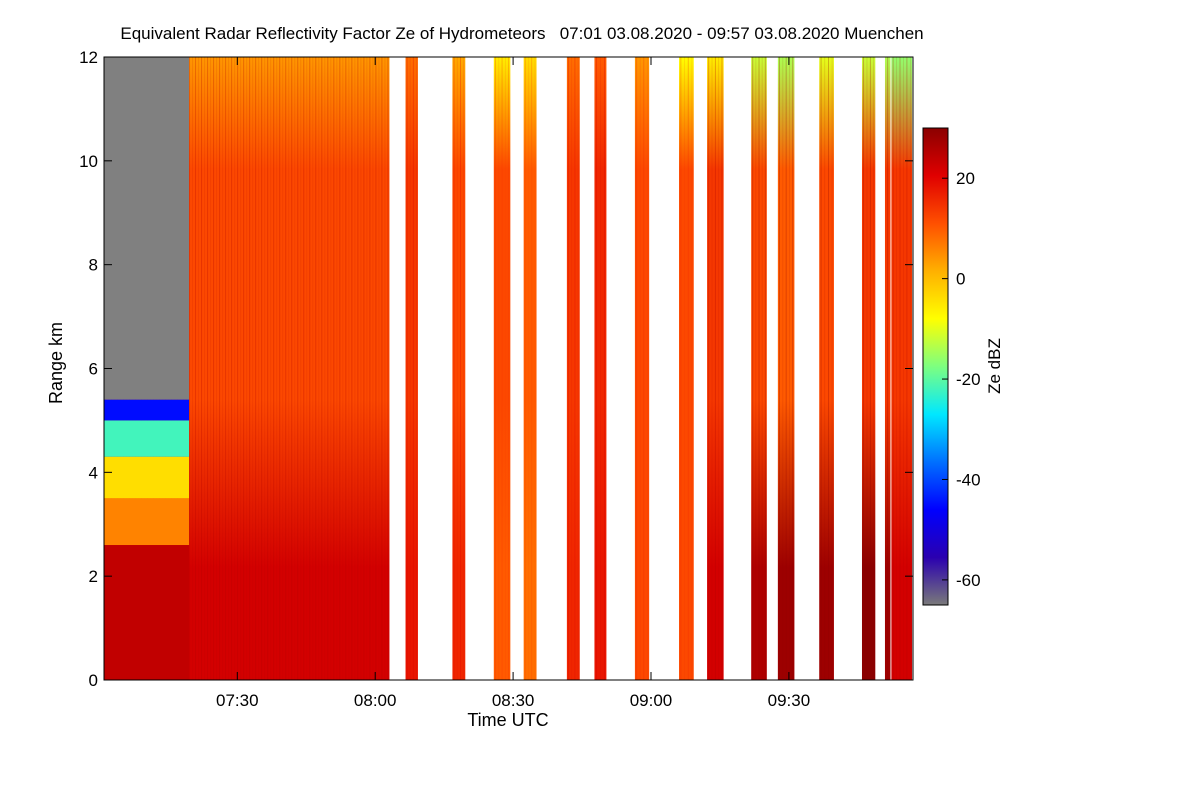 The height and width of the screenshot is (800, 1200). What do you see at coordinates (968, 479) in the screenshot?
I see `colorbar-tick-label: -40` at bounding box center [968, 479].